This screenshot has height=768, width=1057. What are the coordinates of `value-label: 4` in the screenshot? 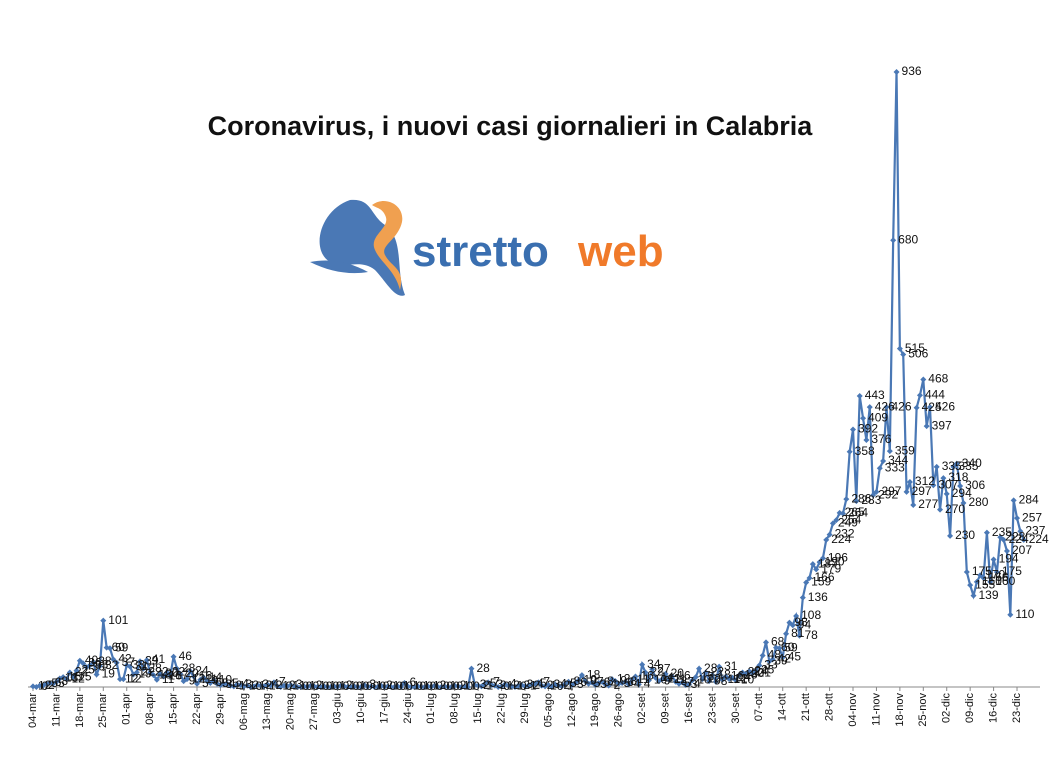 It's located at (540, 684).